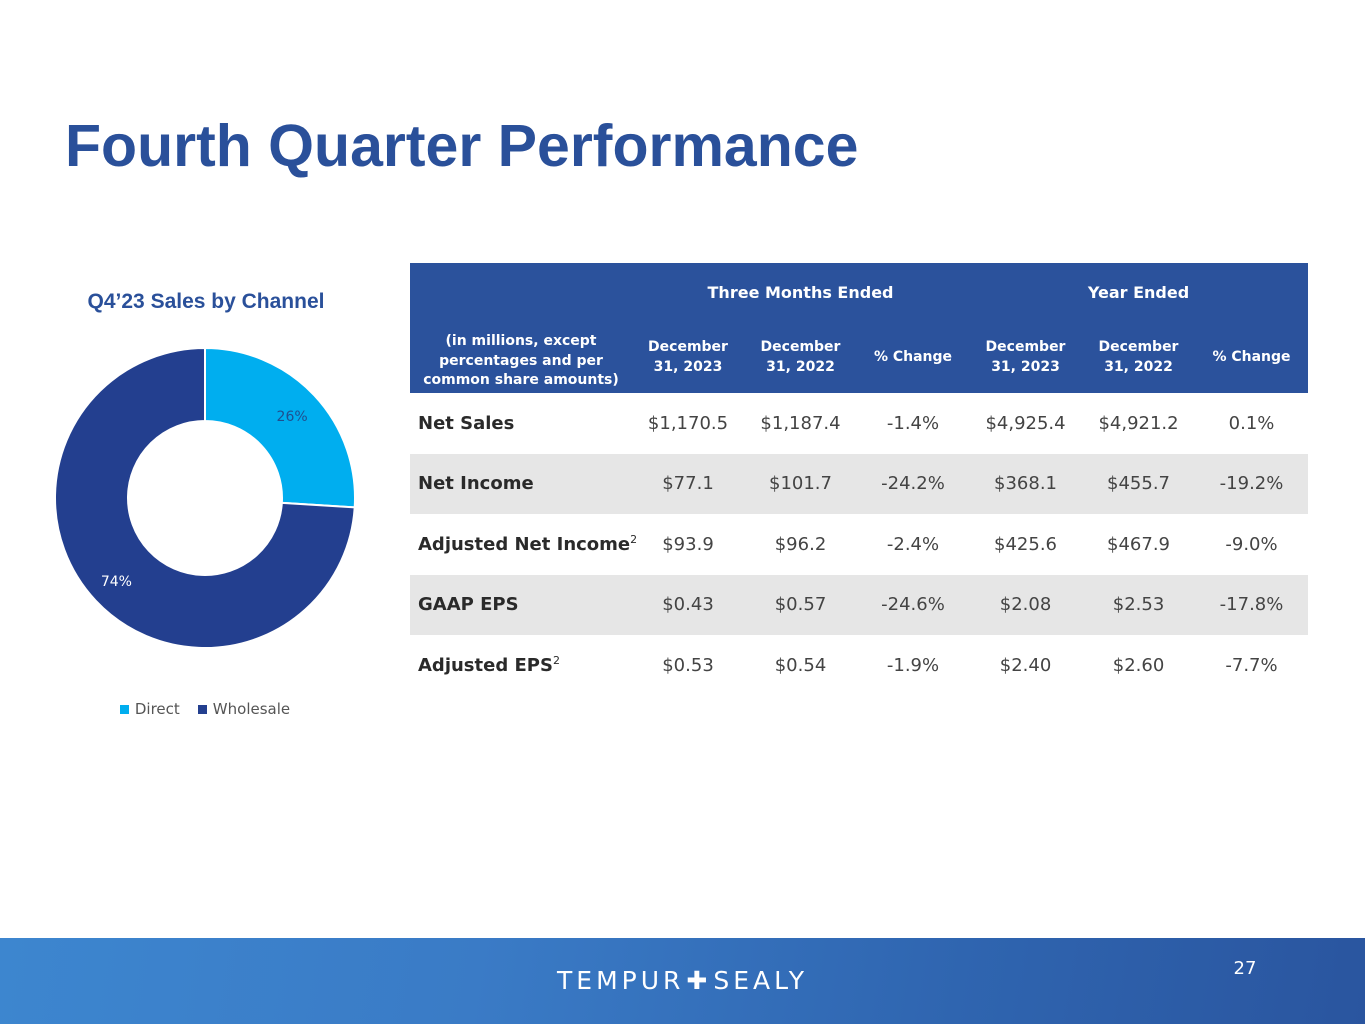 The image size is (1365, 1024). I want to click on chart-legend: Direct Wholesale, so click(205, 709).